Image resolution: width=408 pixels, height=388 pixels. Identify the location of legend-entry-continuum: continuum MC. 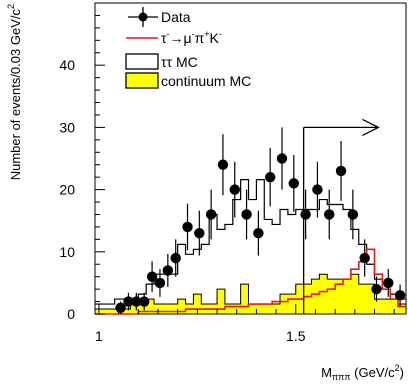
(188, 80).